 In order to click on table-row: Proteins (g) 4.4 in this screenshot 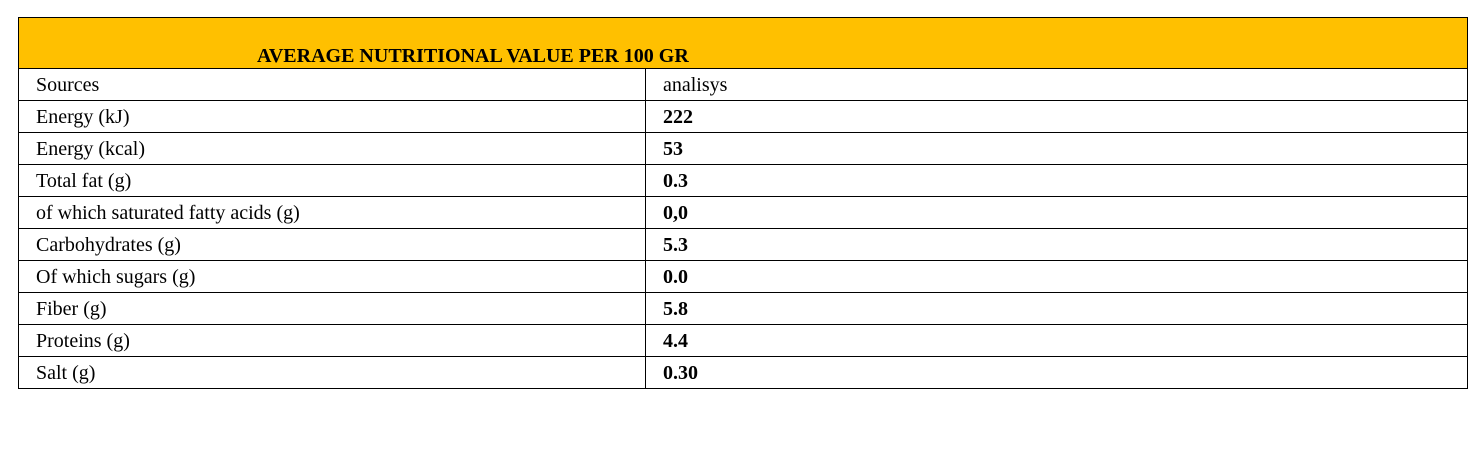, I will do `click(743, 340)`.